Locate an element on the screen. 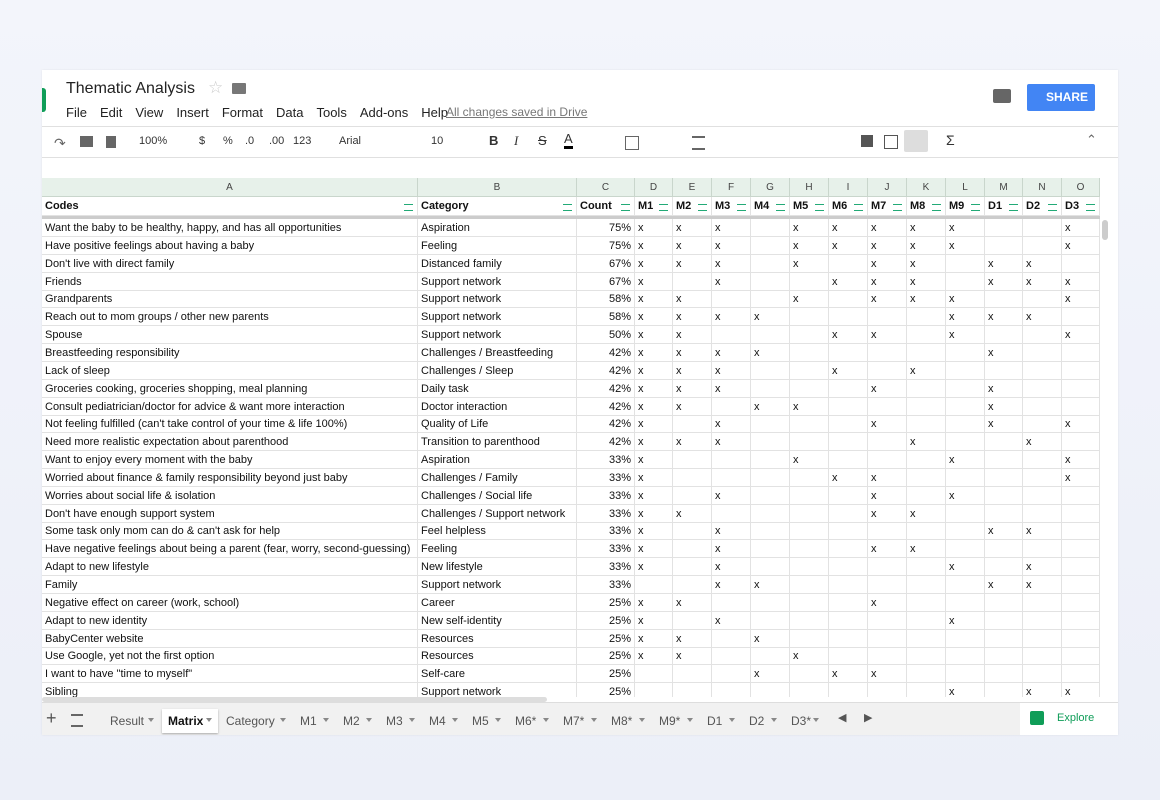  sheet-tab: D2 is located at coordinates (757, 721).